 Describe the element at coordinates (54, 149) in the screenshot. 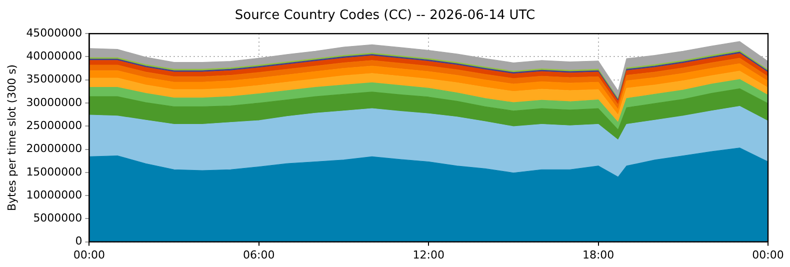

I see `y-tick-label: 20000000` at that location.